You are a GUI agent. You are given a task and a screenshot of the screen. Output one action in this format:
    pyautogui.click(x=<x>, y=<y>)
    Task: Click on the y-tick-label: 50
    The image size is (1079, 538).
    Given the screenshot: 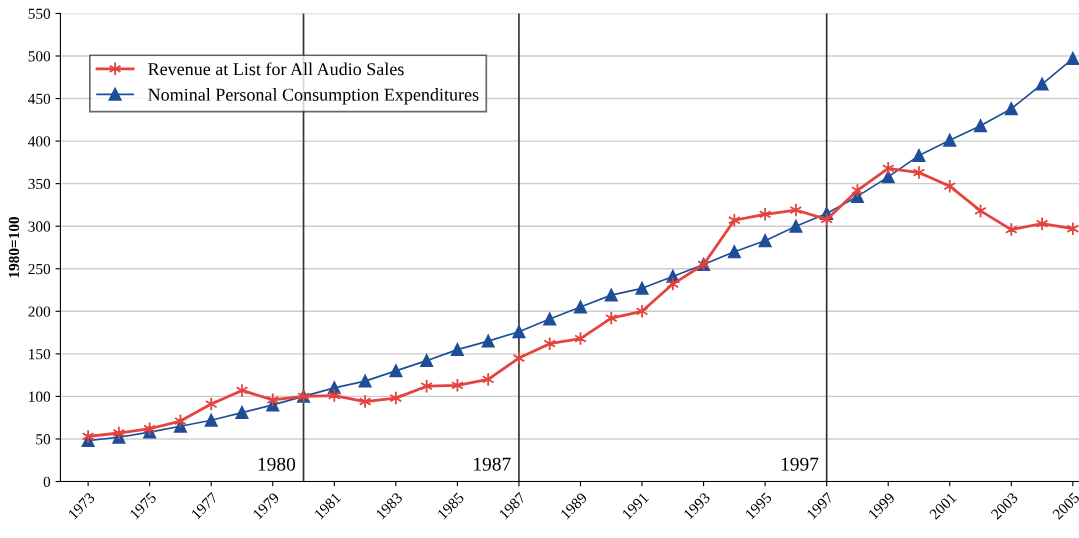 What is the action you would take?
    pyautogui.click(x=43, y=439)
    